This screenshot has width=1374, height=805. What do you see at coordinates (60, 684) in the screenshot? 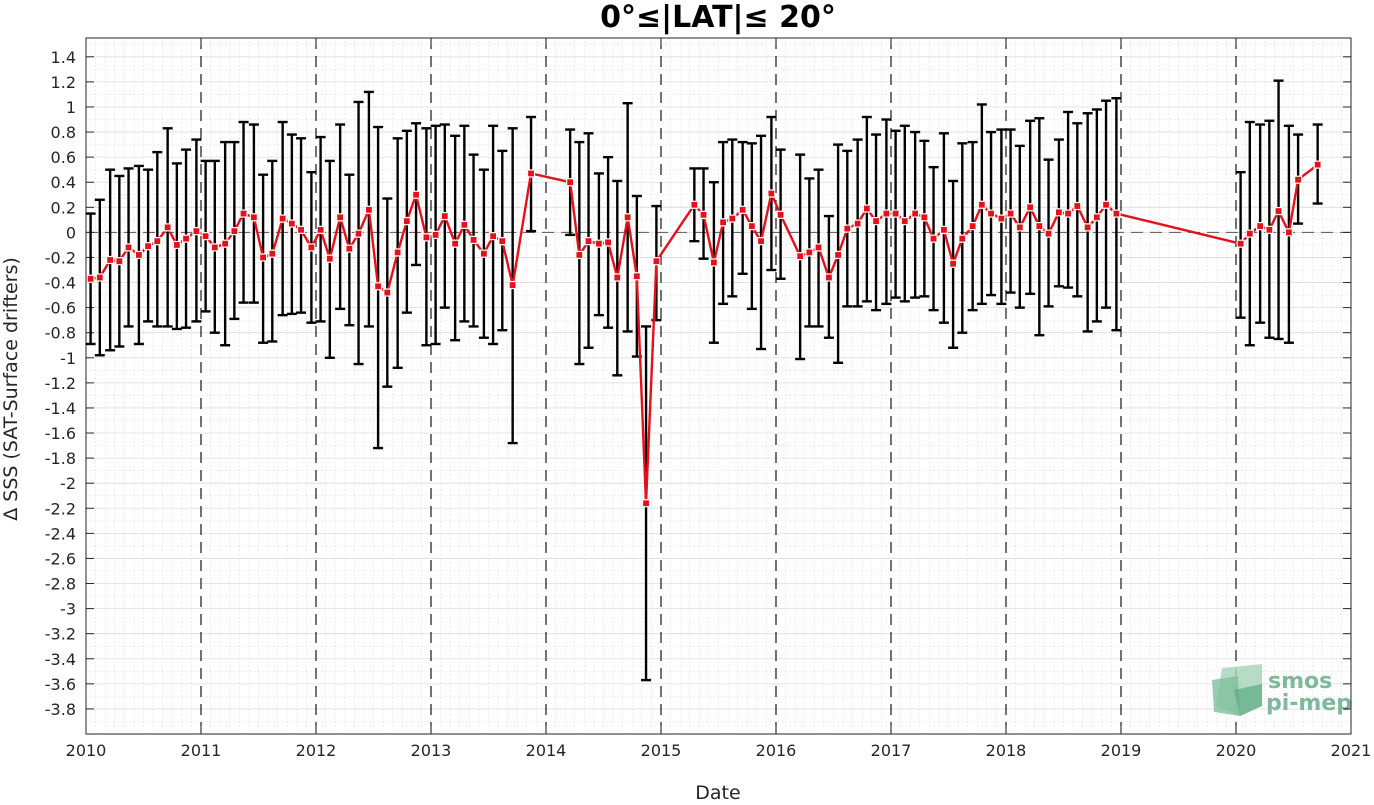
I see `y-tick-label: -3.6` at bounding box center [60, 684].